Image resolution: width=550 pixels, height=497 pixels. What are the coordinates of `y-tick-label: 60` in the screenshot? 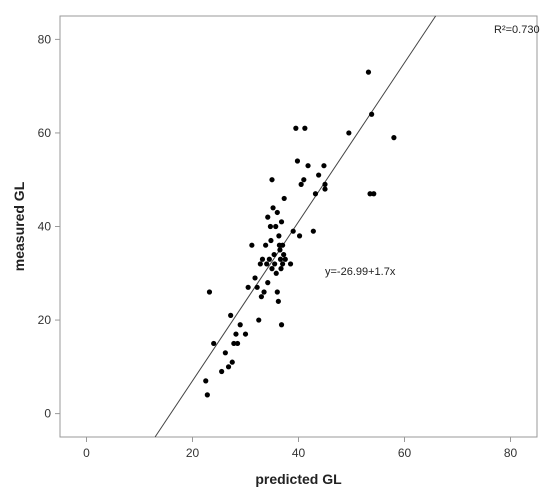 It's located at (45, 133).